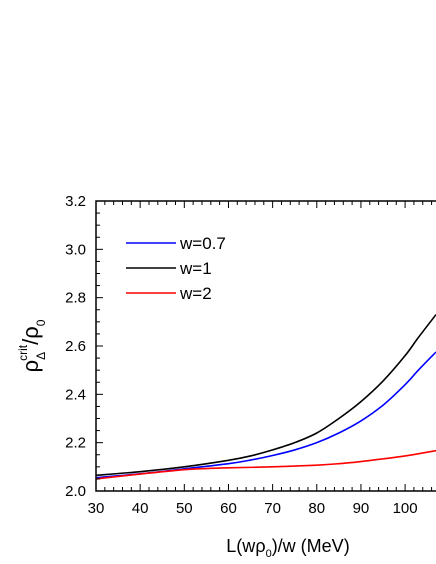 The height and width of the screenshot is (564, 436). What do you see at coordinates (260, 546) in the screenshot?
I see `x-axis-title-rho: ρ` at bounding box center [260, 546].